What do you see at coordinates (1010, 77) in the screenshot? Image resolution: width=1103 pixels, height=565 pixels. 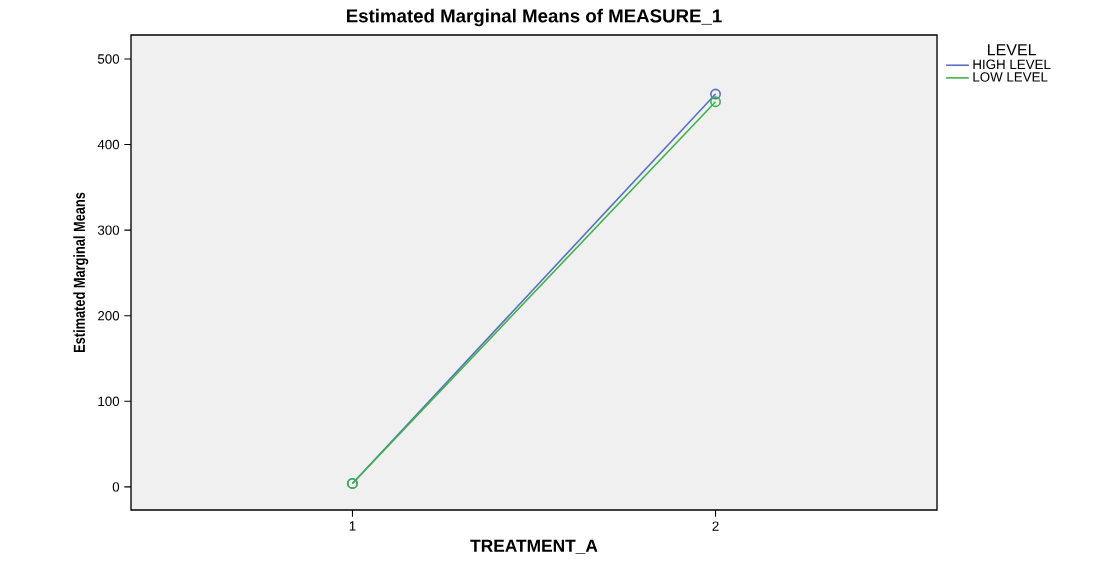 I see `legend-label: LOW LEVEL` at bounding box center [1010, 77].